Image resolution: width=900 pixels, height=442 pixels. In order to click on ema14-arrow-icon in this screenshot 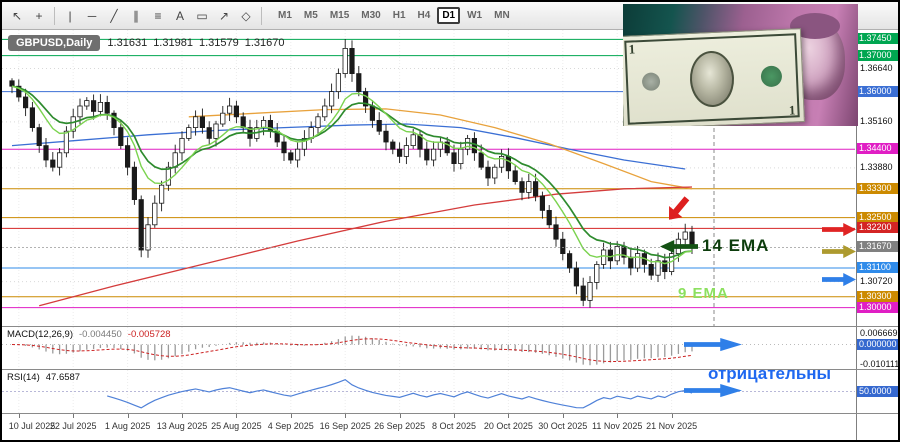, I will do `click(679, 246)`.